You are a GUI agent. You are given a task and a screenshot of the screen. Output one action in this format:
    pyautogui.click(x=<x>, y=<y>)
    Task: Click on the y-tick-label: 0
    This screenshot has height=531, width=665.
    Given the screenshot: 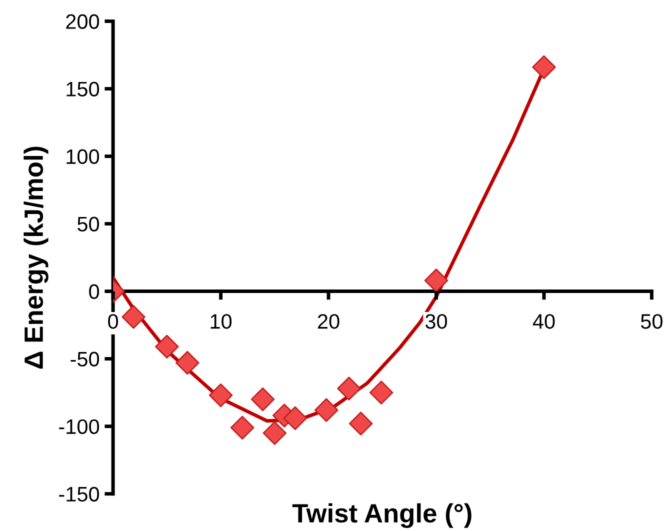 What is the action you would take?
    pyautogui.click(x=94, y=292)
    